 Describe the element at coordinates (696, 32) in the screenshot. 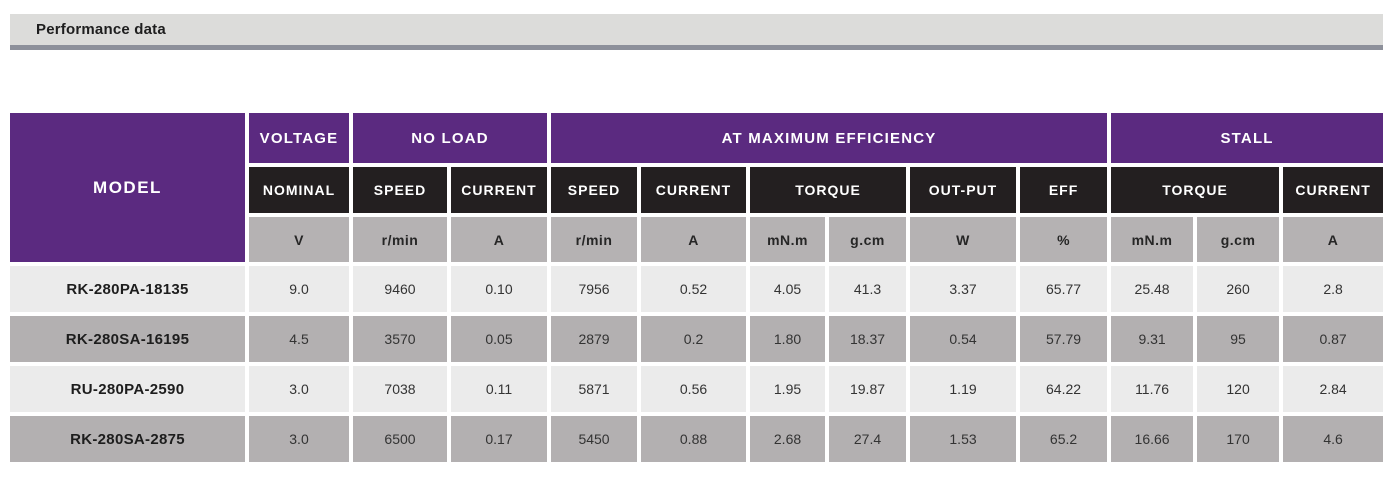

I see `section-title-bar: Performance data` at that location.